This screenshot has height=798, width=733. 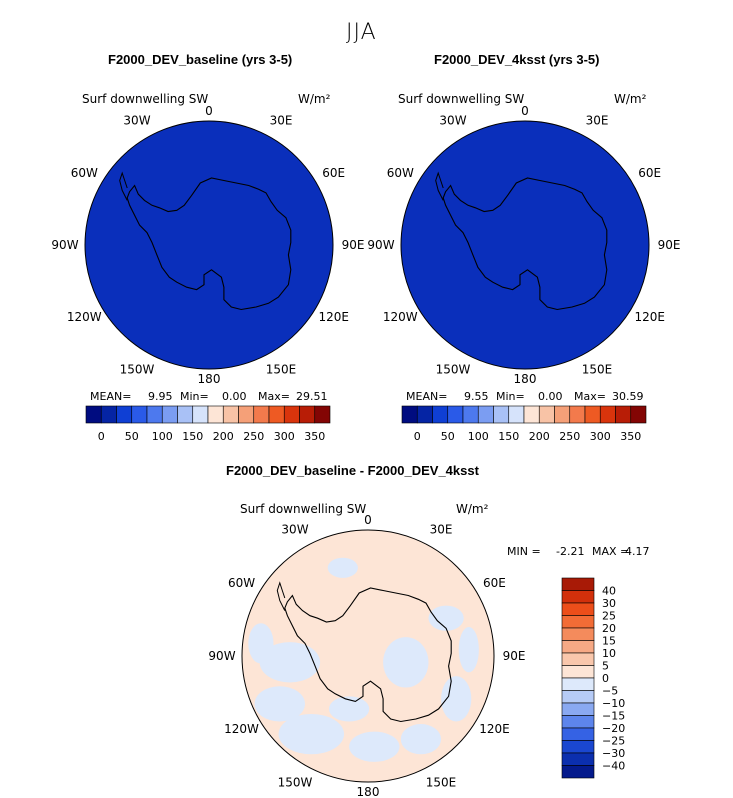 I want to click on panel1-colorbar-tick-0: 0, so click(x=101, y=436).